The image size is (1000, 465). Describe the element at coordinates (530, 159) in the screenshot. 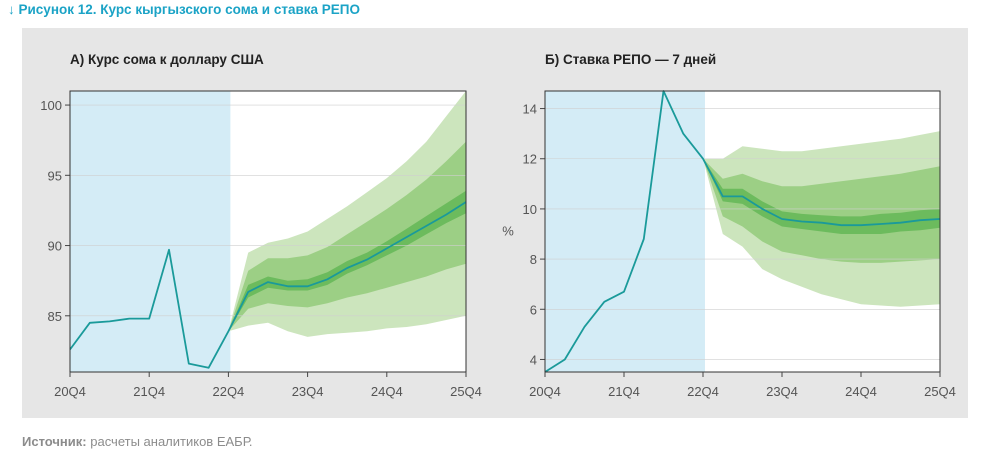

I see `b-y-tick-label: 12` at that location.